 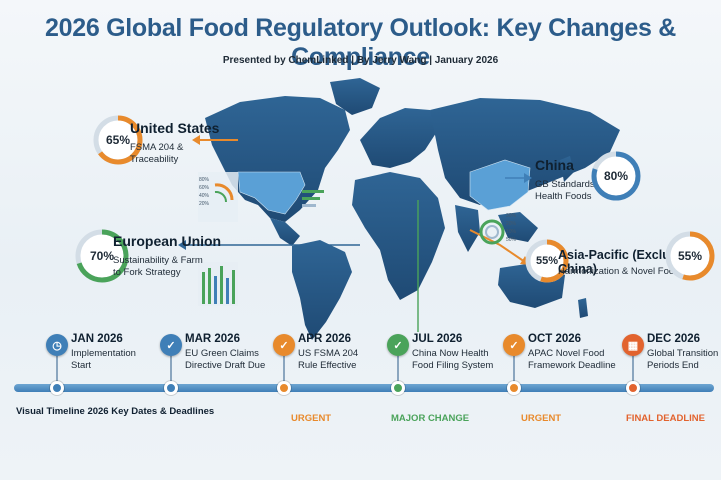 I want to click on china-region-desc: GB Standards & Health Foods, so click(x=569, y=191).